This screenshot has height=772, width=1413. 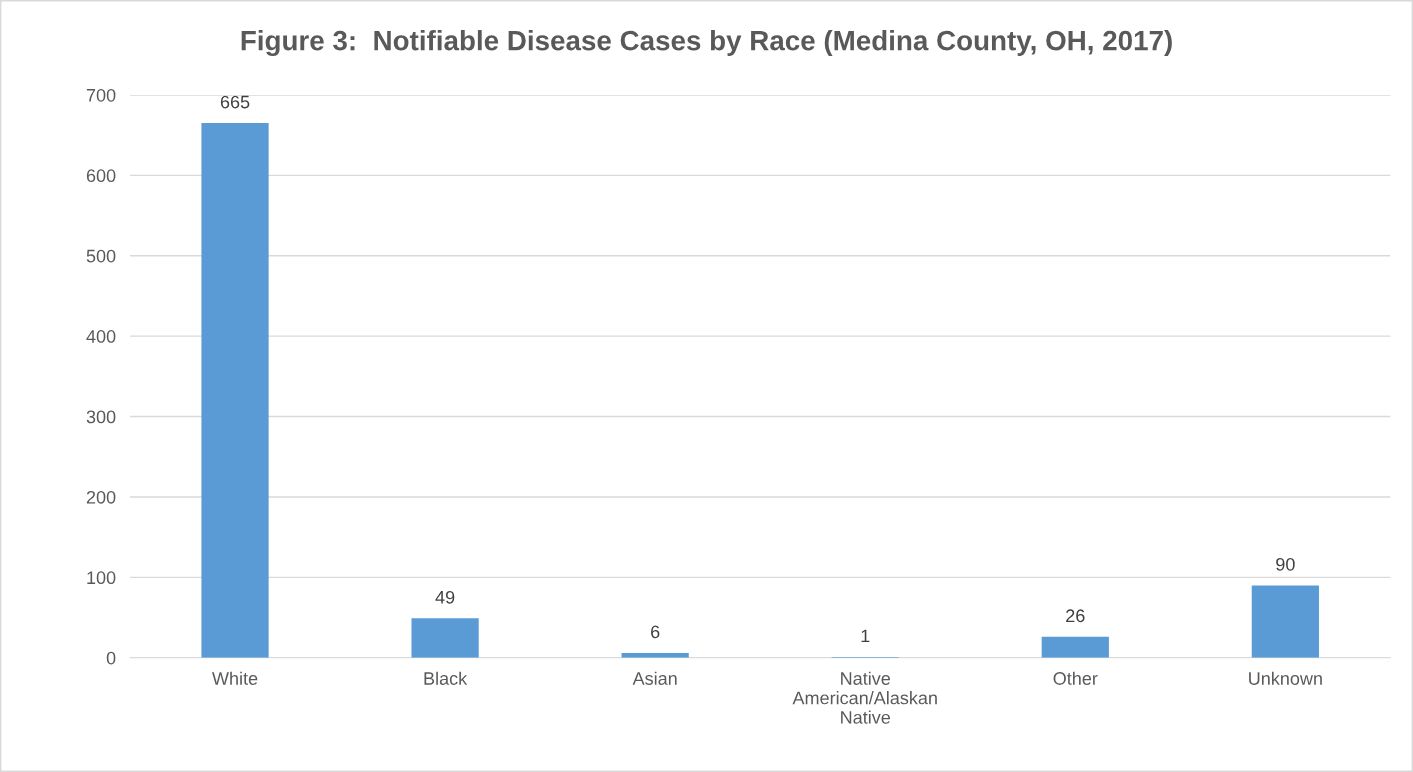 What do you see at coordinates (111, 658) in the screenshot?
I see `y-tick-label: 0` at bounding box center [111, 658].